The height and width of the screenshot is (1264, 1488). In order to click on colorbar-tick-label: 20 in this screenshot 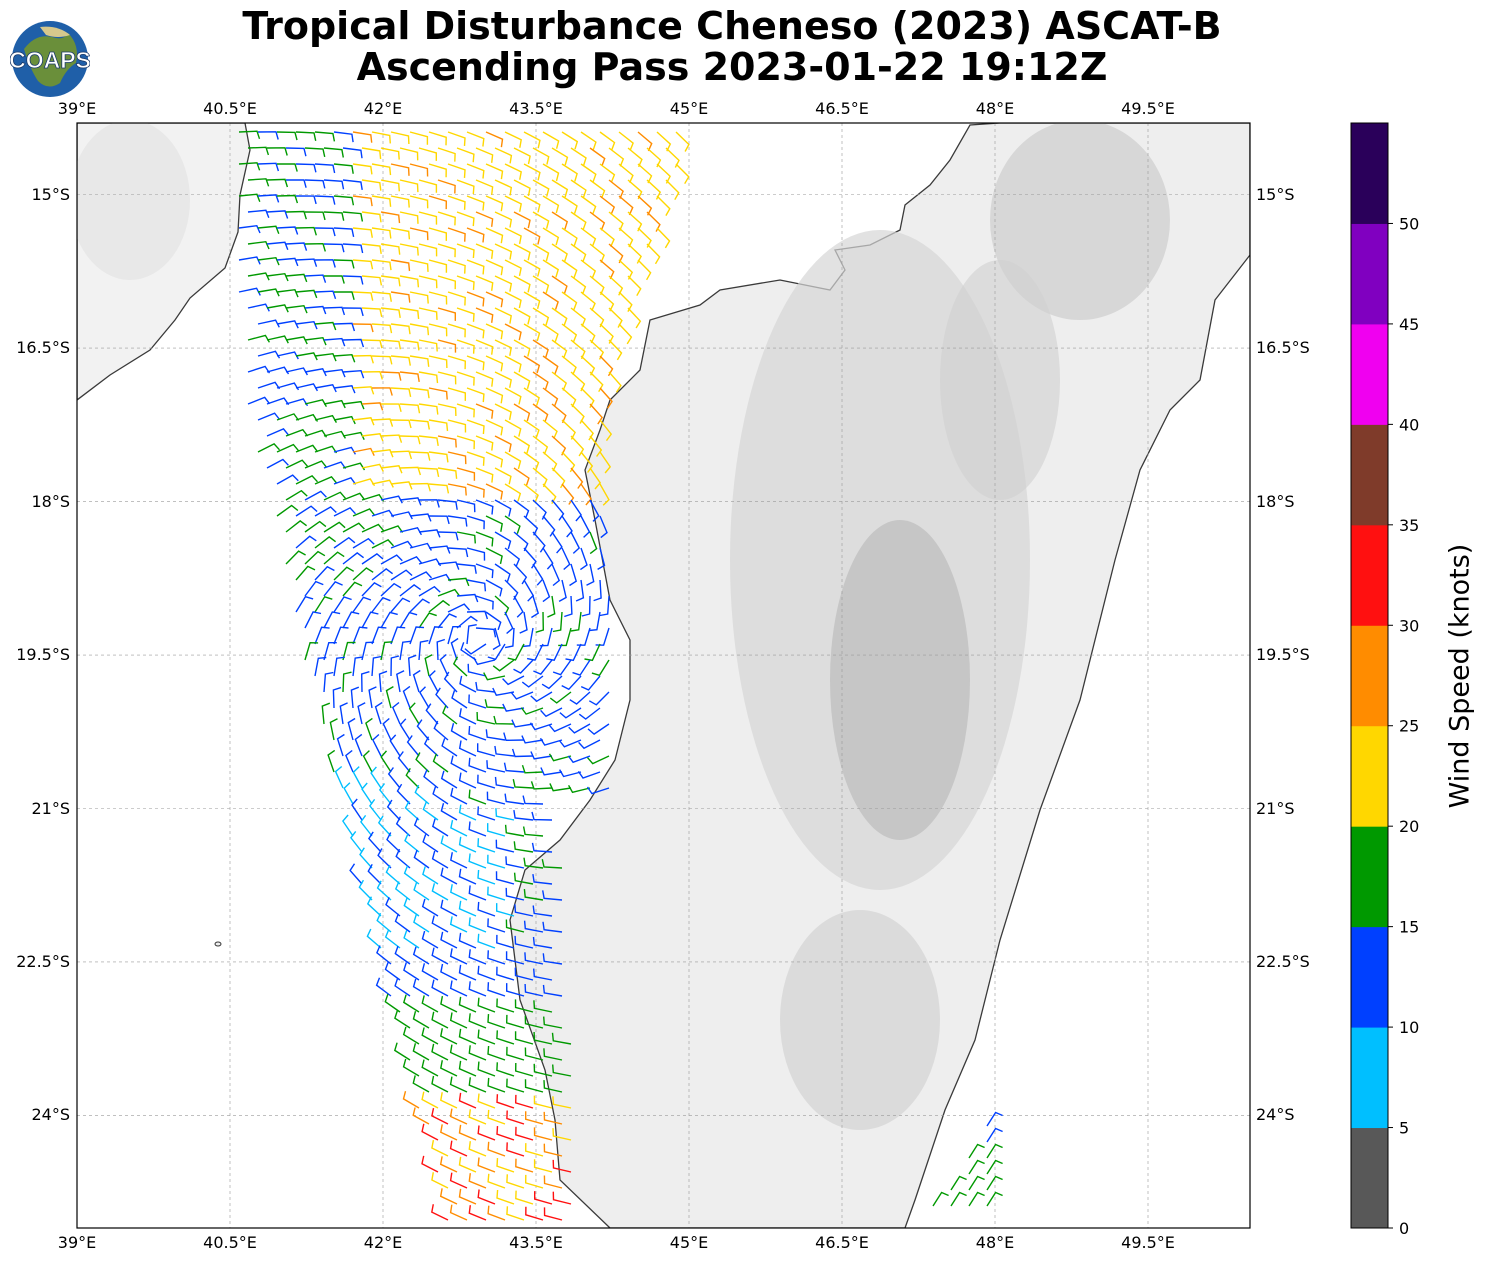, I will do `click(1409, 826)`.